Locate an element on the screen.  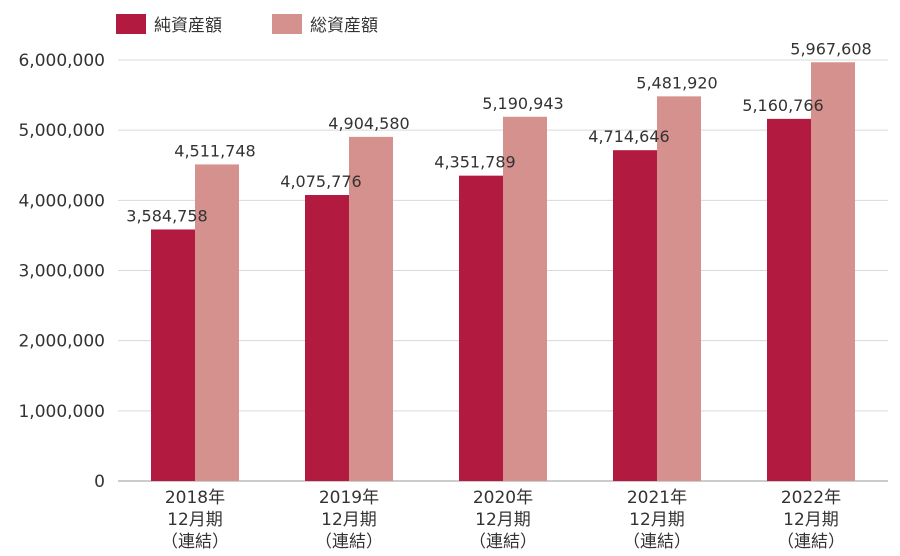
y-tick-label: 1,000,000 is located at coordinates (61, 412).